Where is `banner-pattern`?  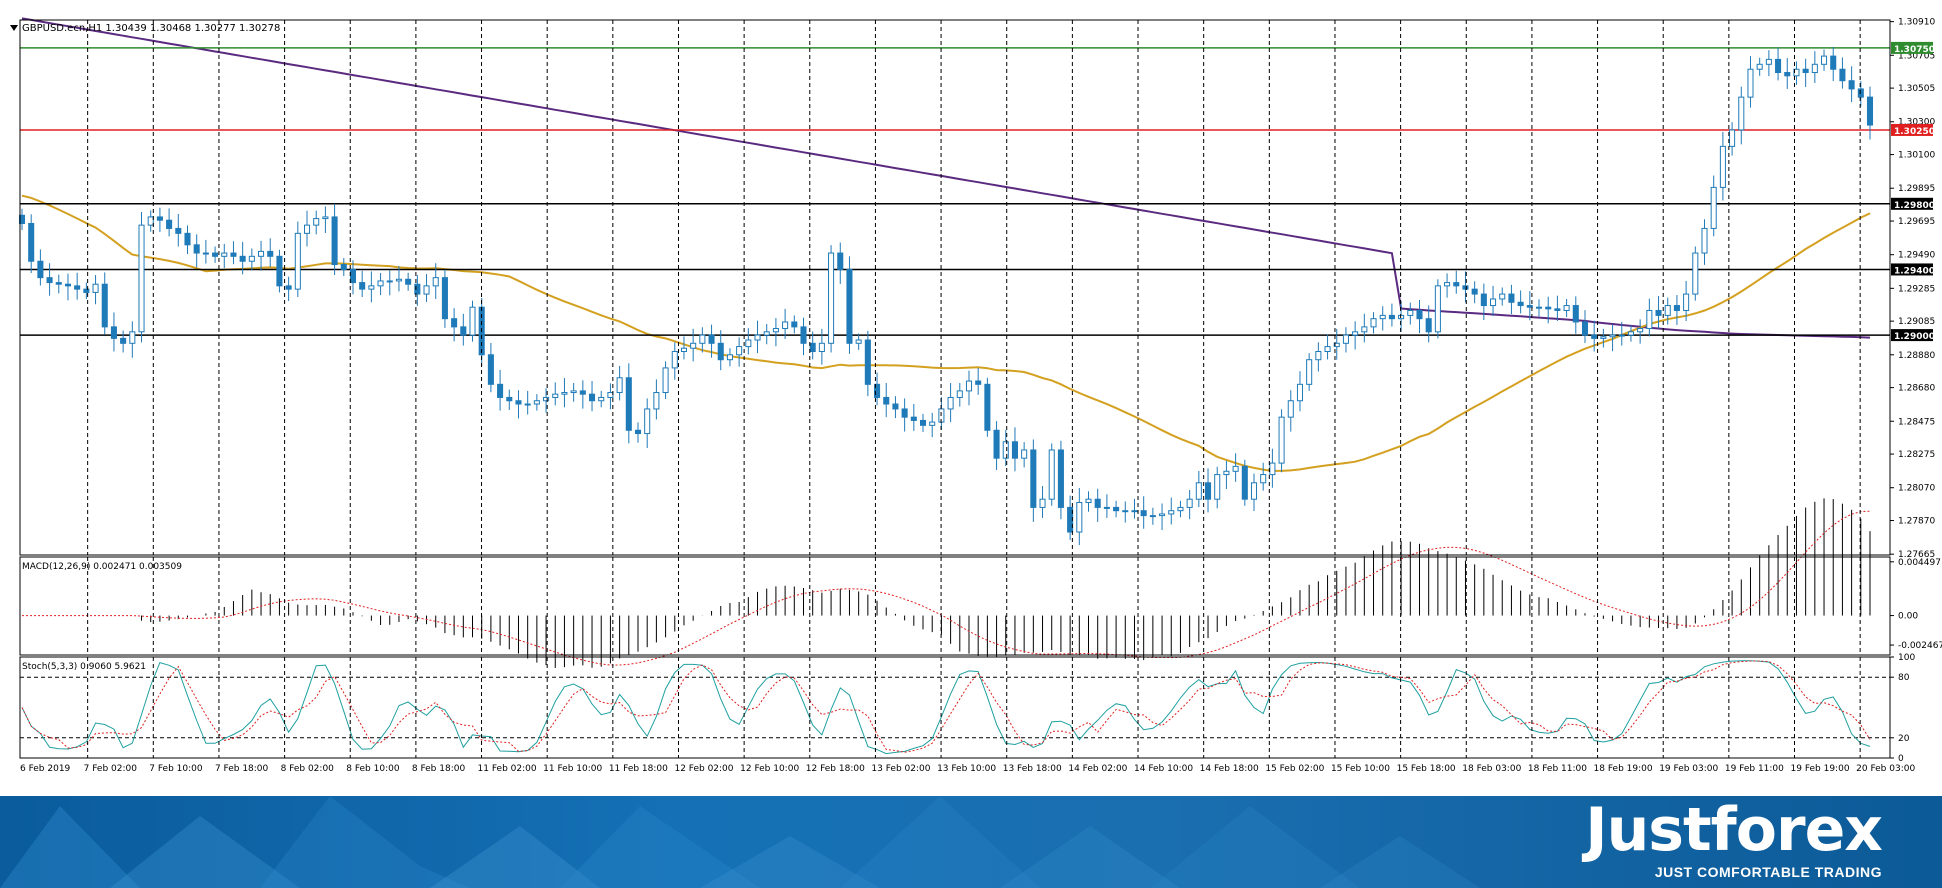
banner-pattern is located at coordinates (740, 842).